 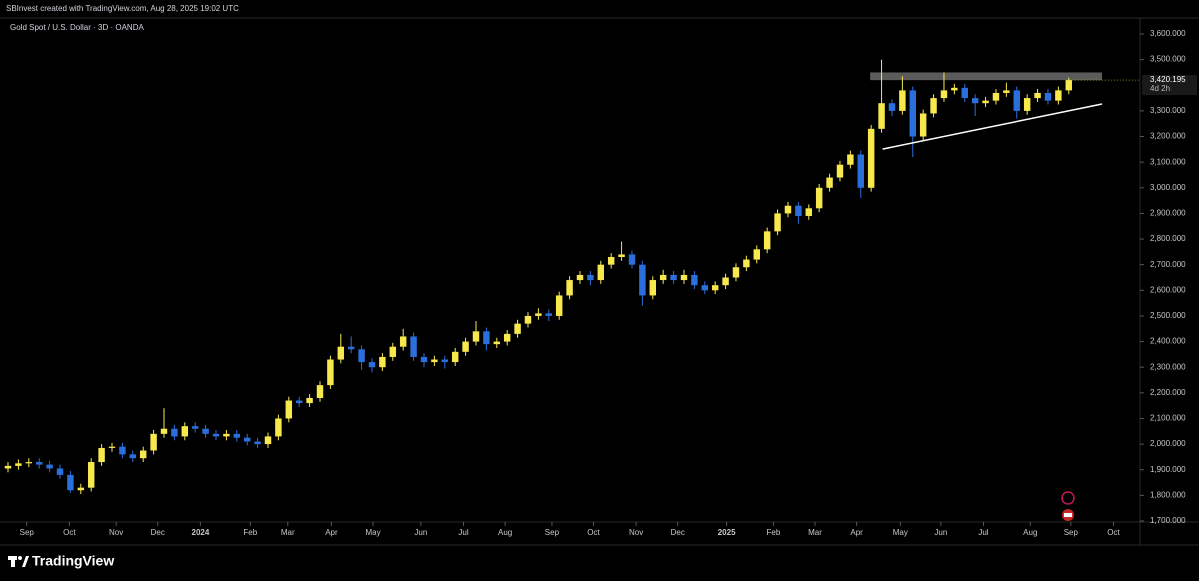 What do you see at coordinates (1168, 79) in the screenshot?
I see `last-price-label: 3,420.195` at bounding box center [1168, 79].